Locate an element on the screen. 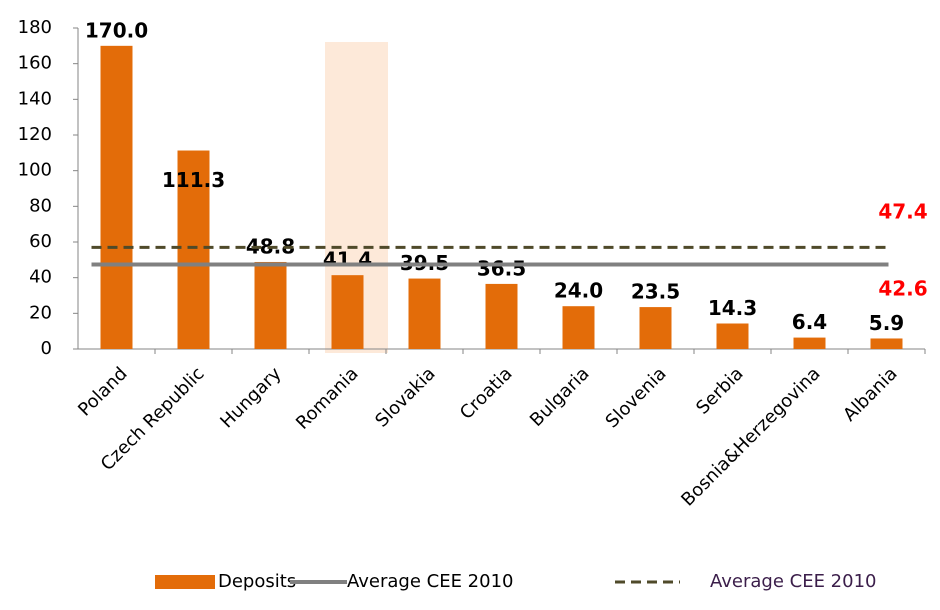 The width and height of the screenshot is (940, 610). data-label: 14.3 is located at coordinates (732, 308).